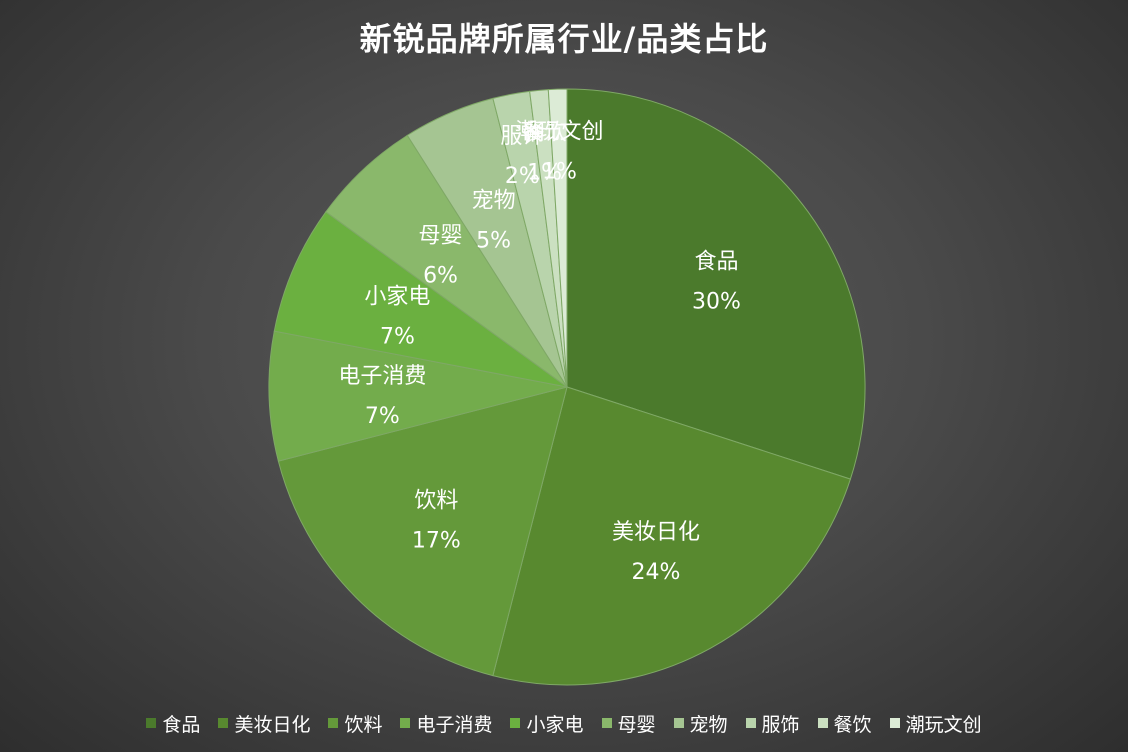 The width and height of the screenshot is (1128, 752). Describe the element at coordinates (708, 724) in the screenshot. I see `legend-label: 宠物` at that location.